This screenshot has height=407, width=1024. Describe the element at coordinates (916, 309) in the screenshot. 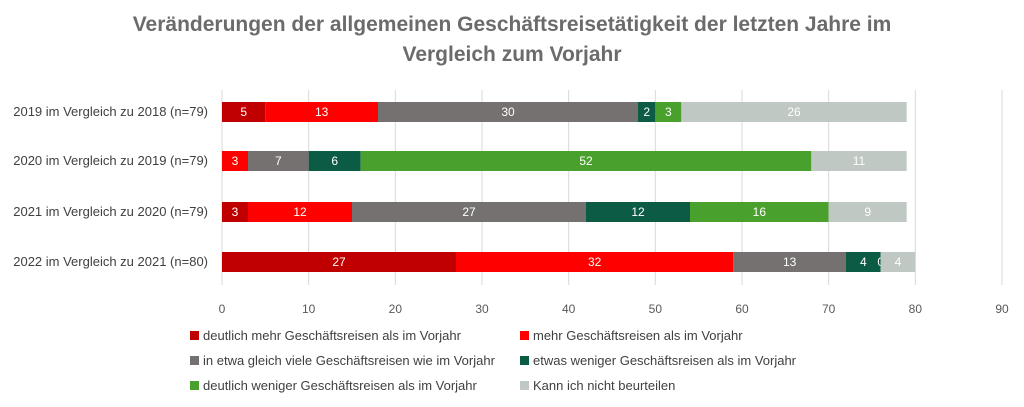

I see `x-tick-label: 80` at that location.